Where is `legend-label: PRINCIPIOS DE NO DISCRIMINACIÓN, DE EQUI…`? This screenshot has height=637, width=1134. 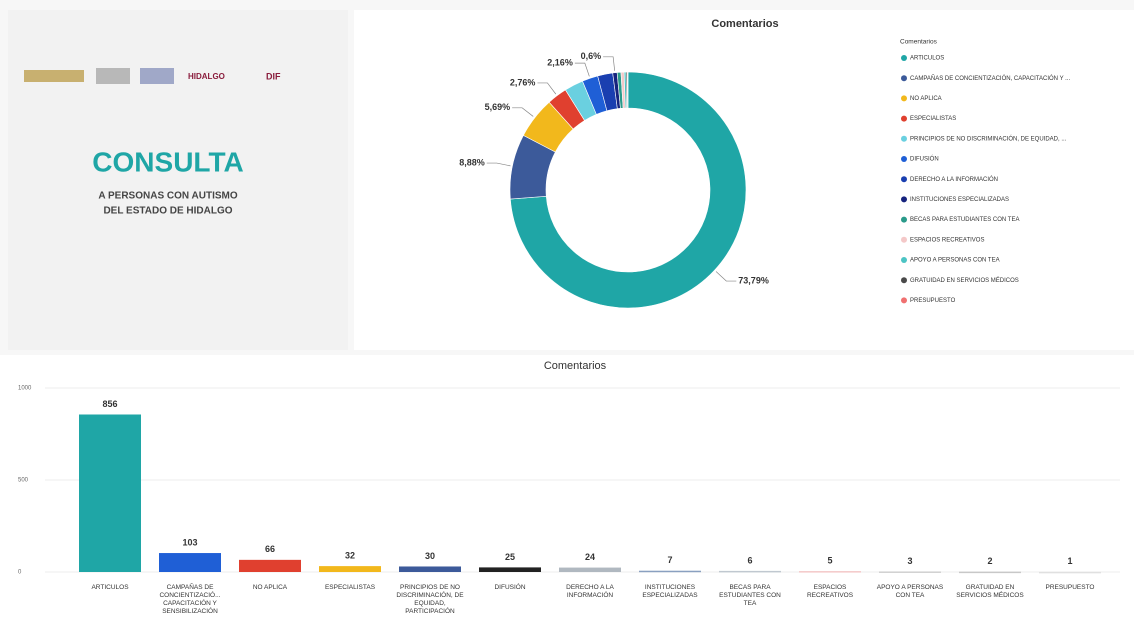
legend-label: PRINCIPIOS DE NO DISCRIMINACIÓN, DE EQUI… is located at coordinates (988, 138).